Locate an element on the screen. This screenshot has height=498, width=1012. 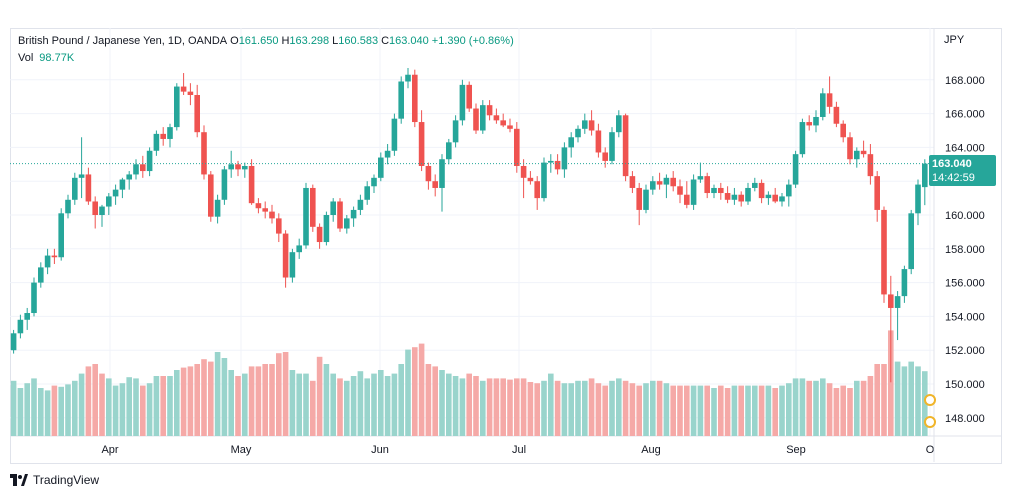
price-tick-label: 168.000 is located at coordinates (965, 81).